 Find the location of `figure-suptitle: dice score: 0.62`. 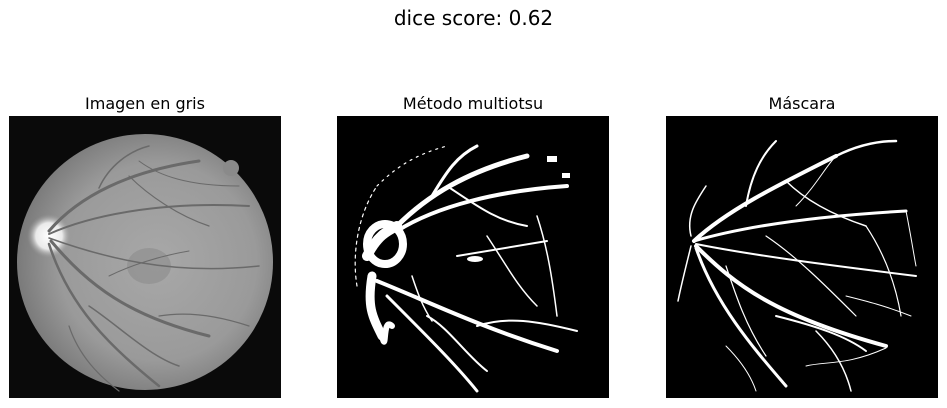

figure-suptitle: dice score: 0.62 is located at coordinates (473, 18).